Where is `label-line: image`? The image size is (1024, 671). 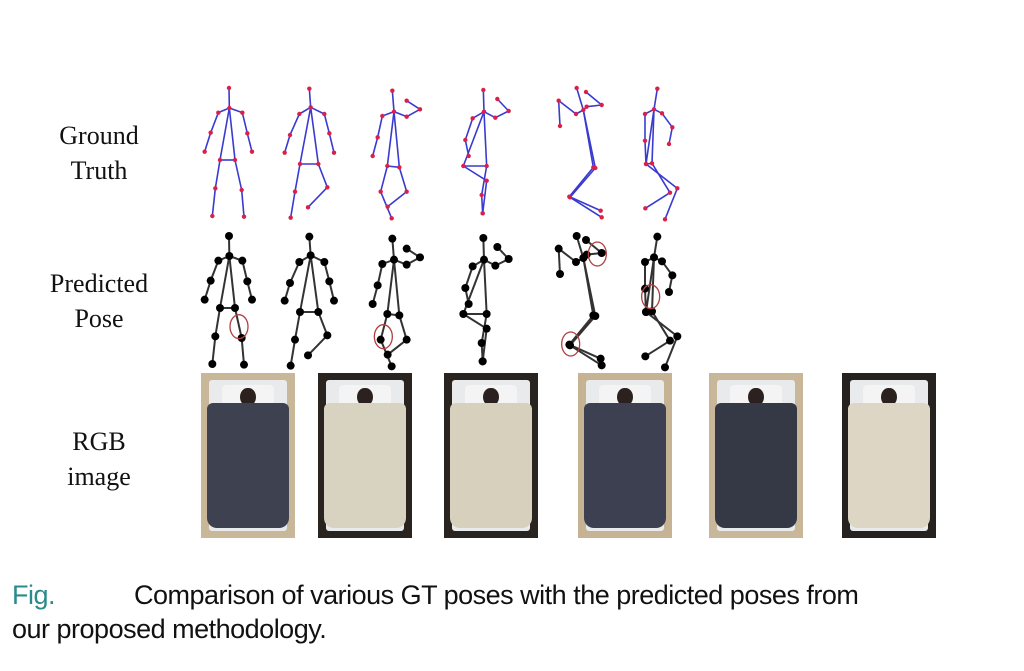 label-line: image is located at coordinates (99, 476).